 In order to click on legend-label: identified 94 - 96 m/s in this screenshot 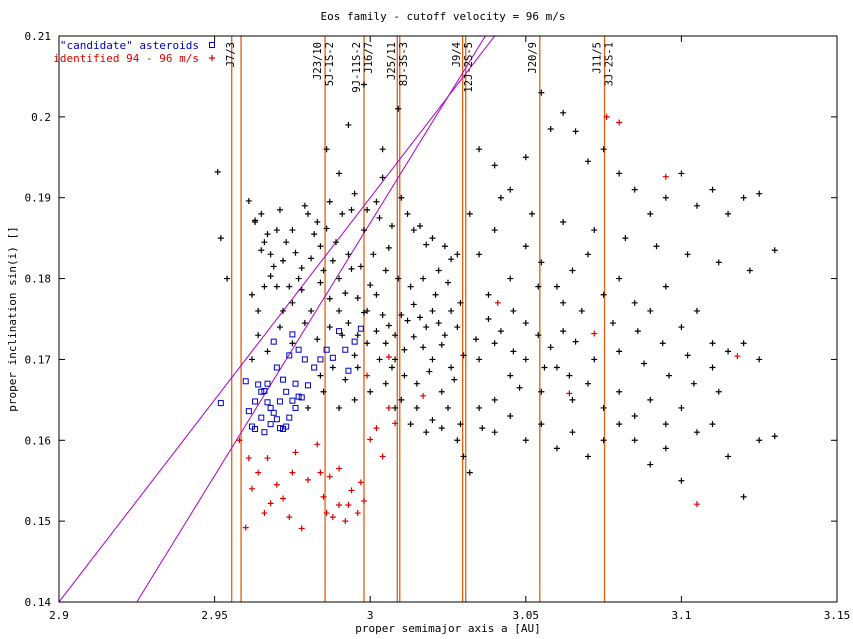, I will do `click(126, 58)`.